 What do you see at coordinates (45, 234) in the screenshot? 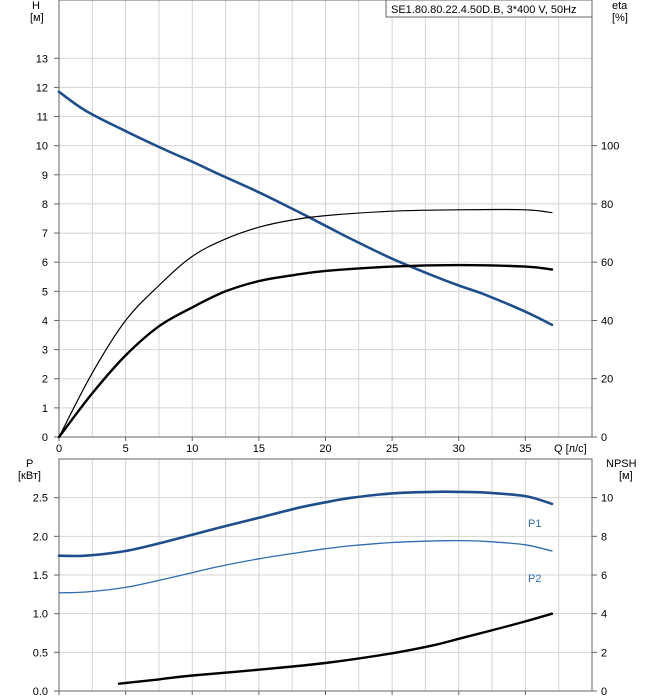
I see `top-left-tick-label: 7` at bounding box center [45, 234].